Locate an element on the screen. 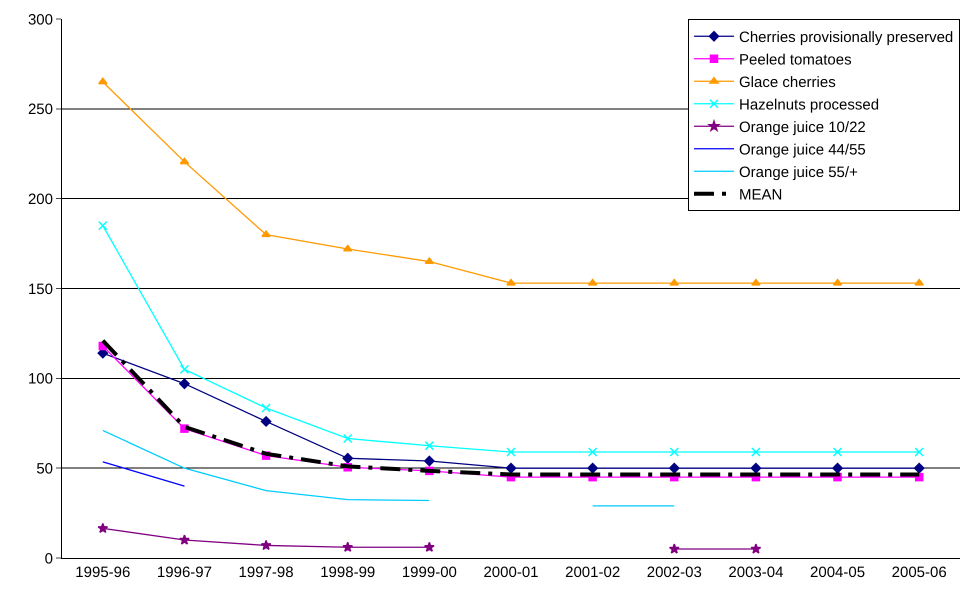 This screenshot has width=964, height=593. x-tick-label: 2005-06 is located at coordinates (919, 572).